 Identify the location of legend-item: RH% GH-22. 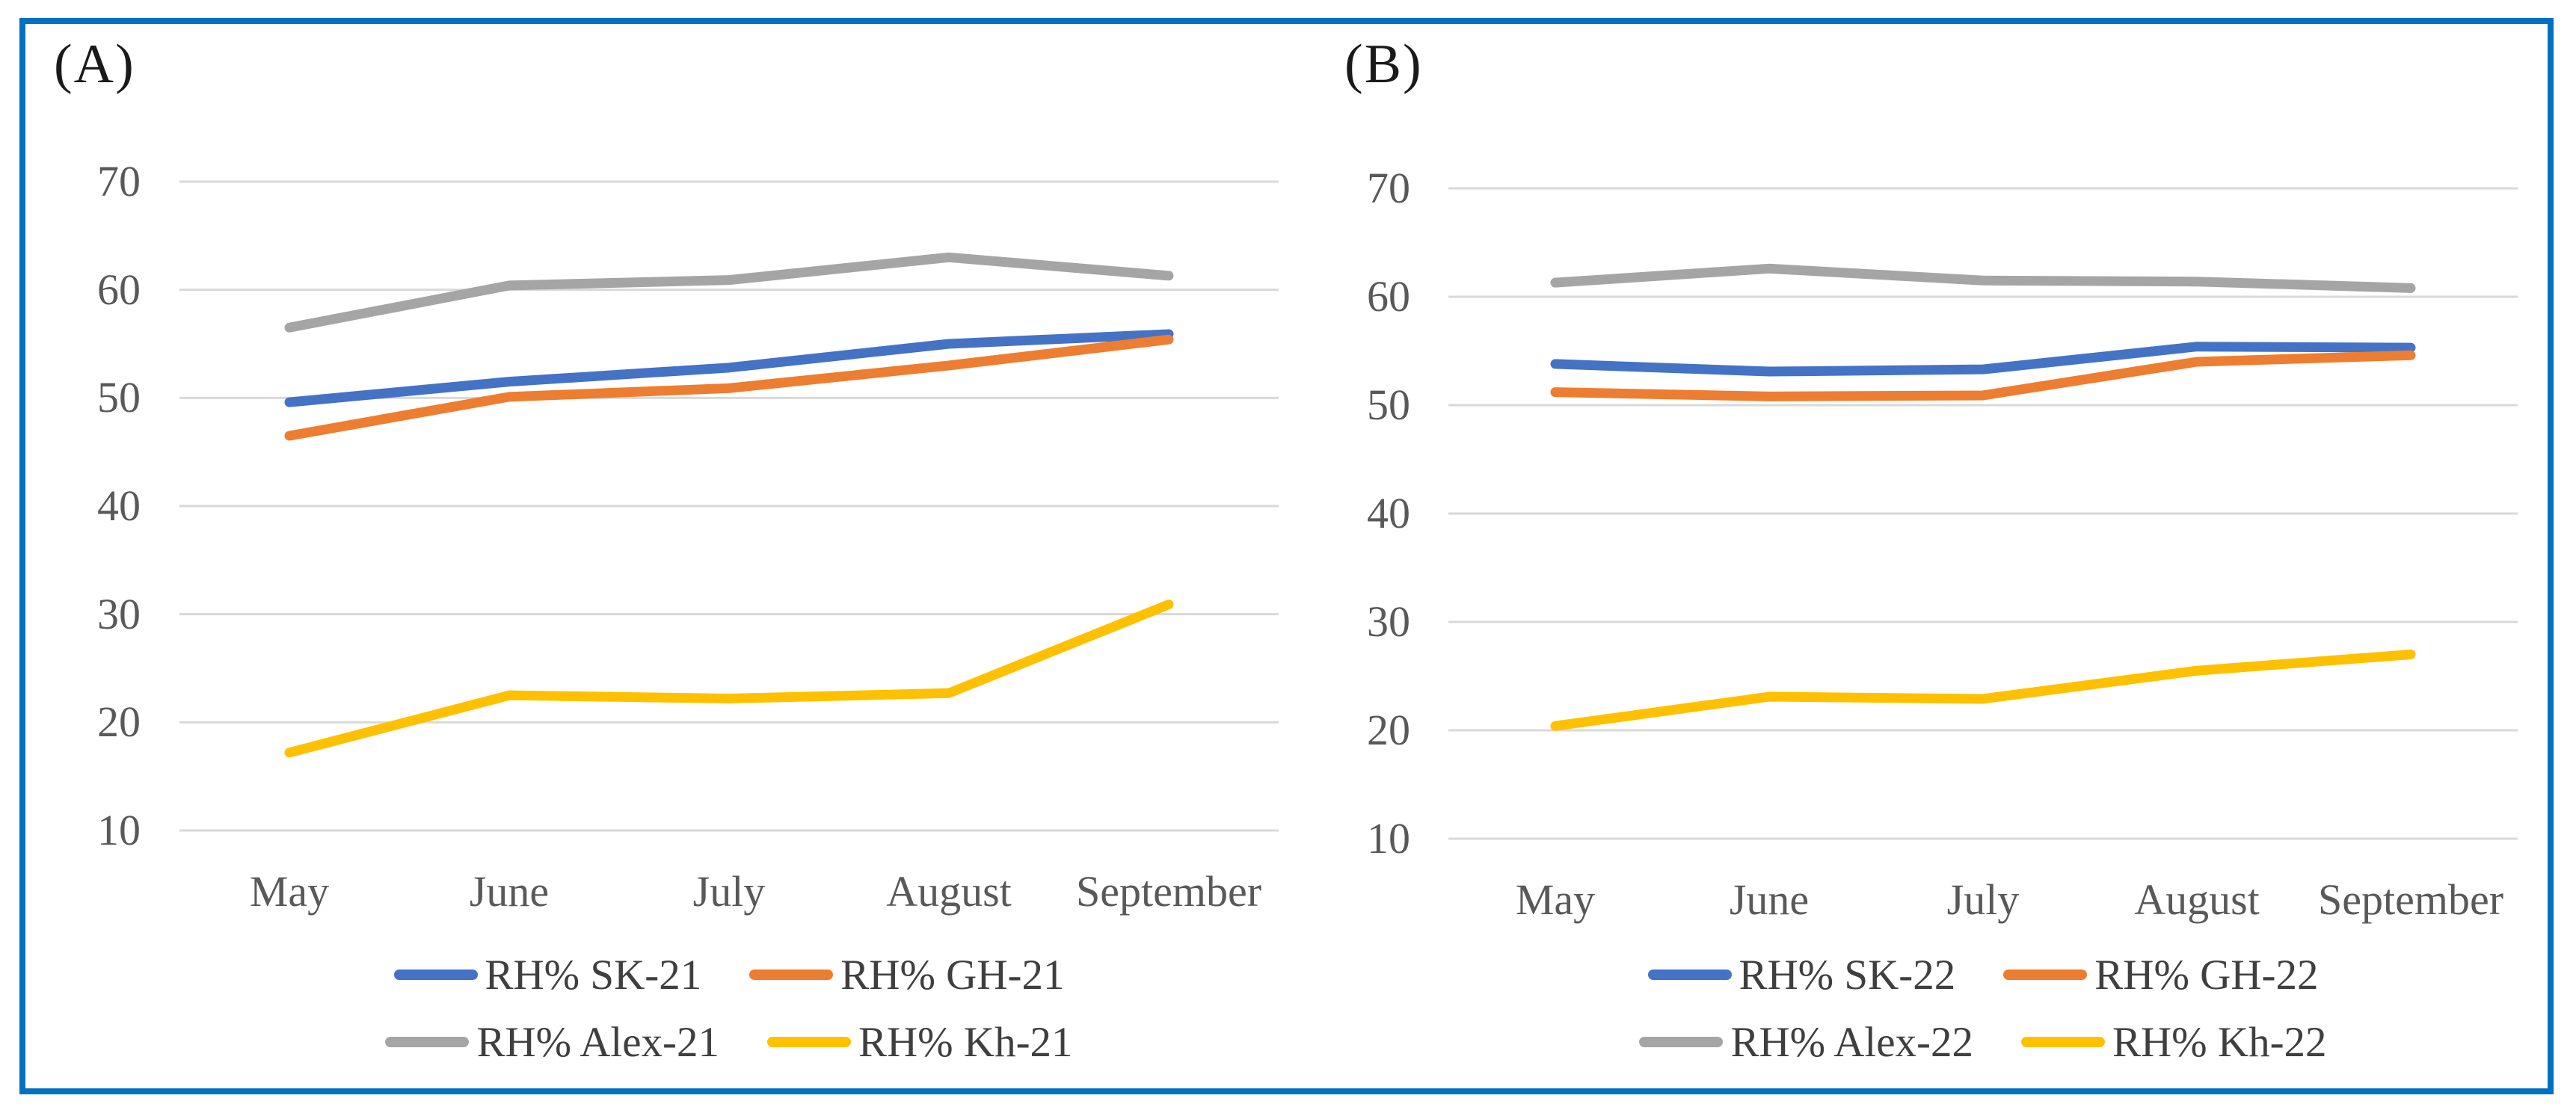
(2161, 975).